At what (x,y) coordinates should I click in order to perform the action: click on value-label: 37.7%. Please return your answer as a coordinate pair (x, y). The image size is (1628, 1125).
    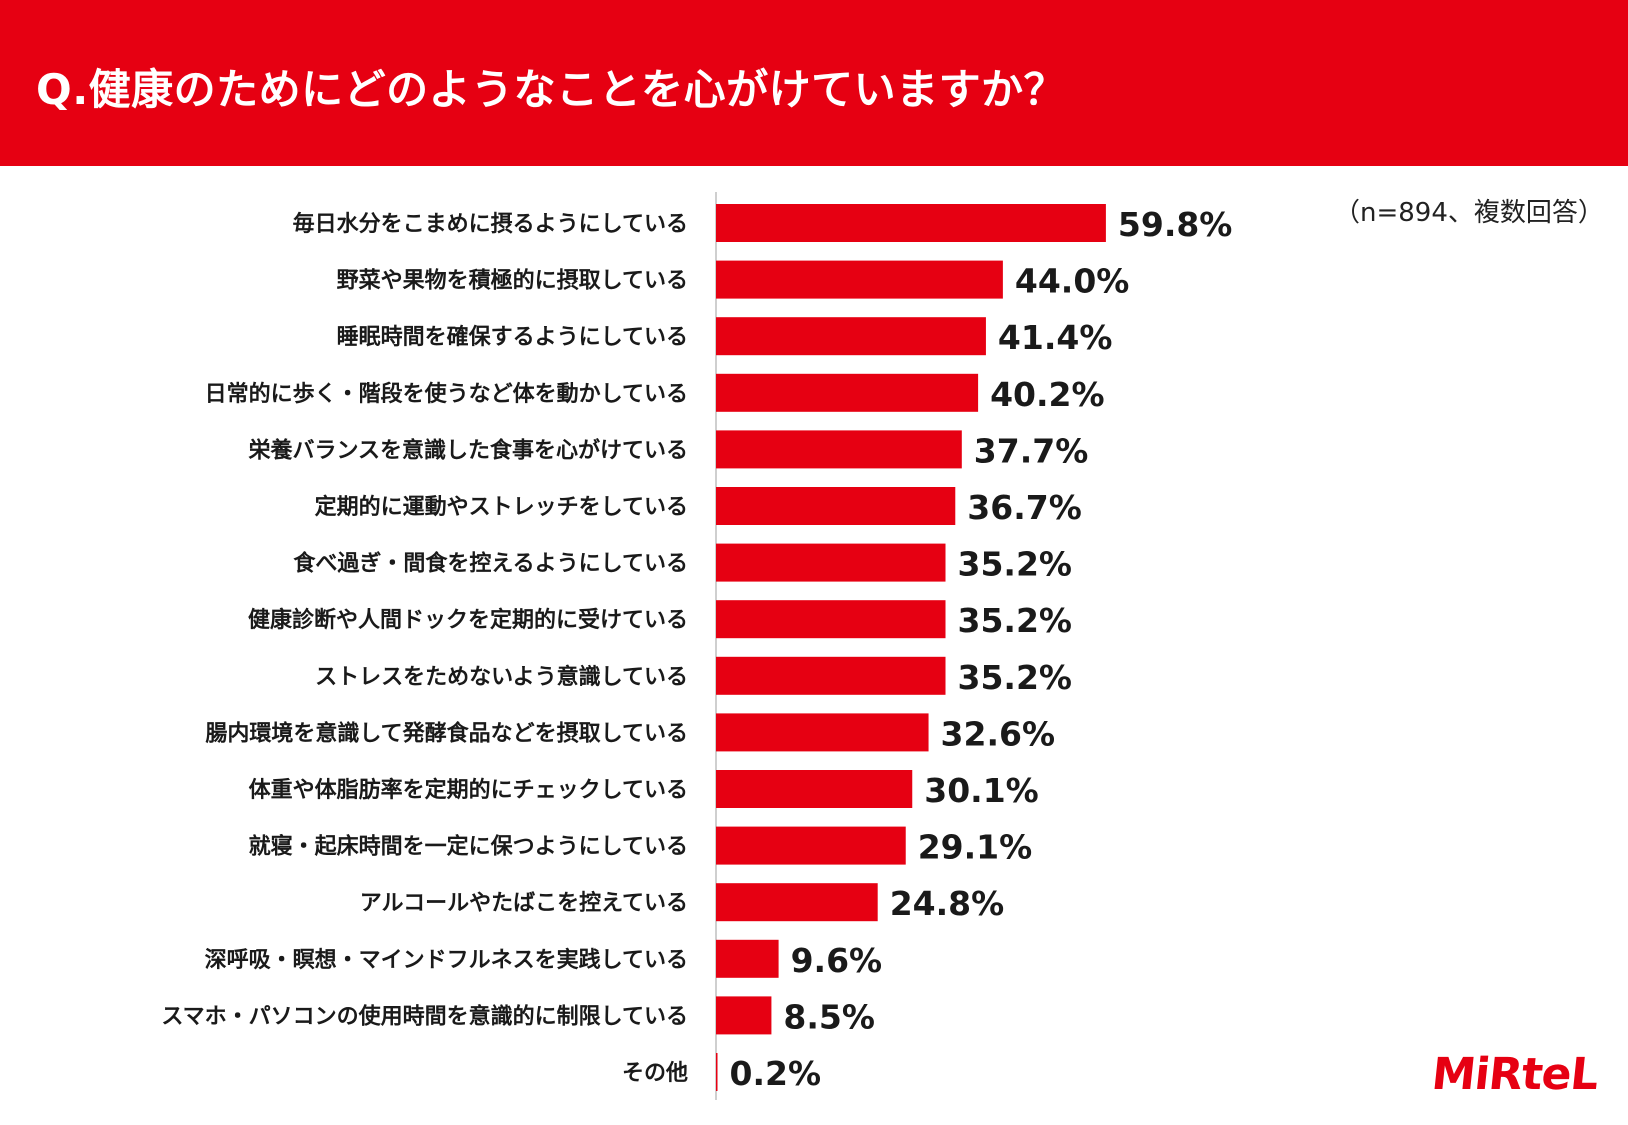
    Looking at the image, I should click on (1031, 450).